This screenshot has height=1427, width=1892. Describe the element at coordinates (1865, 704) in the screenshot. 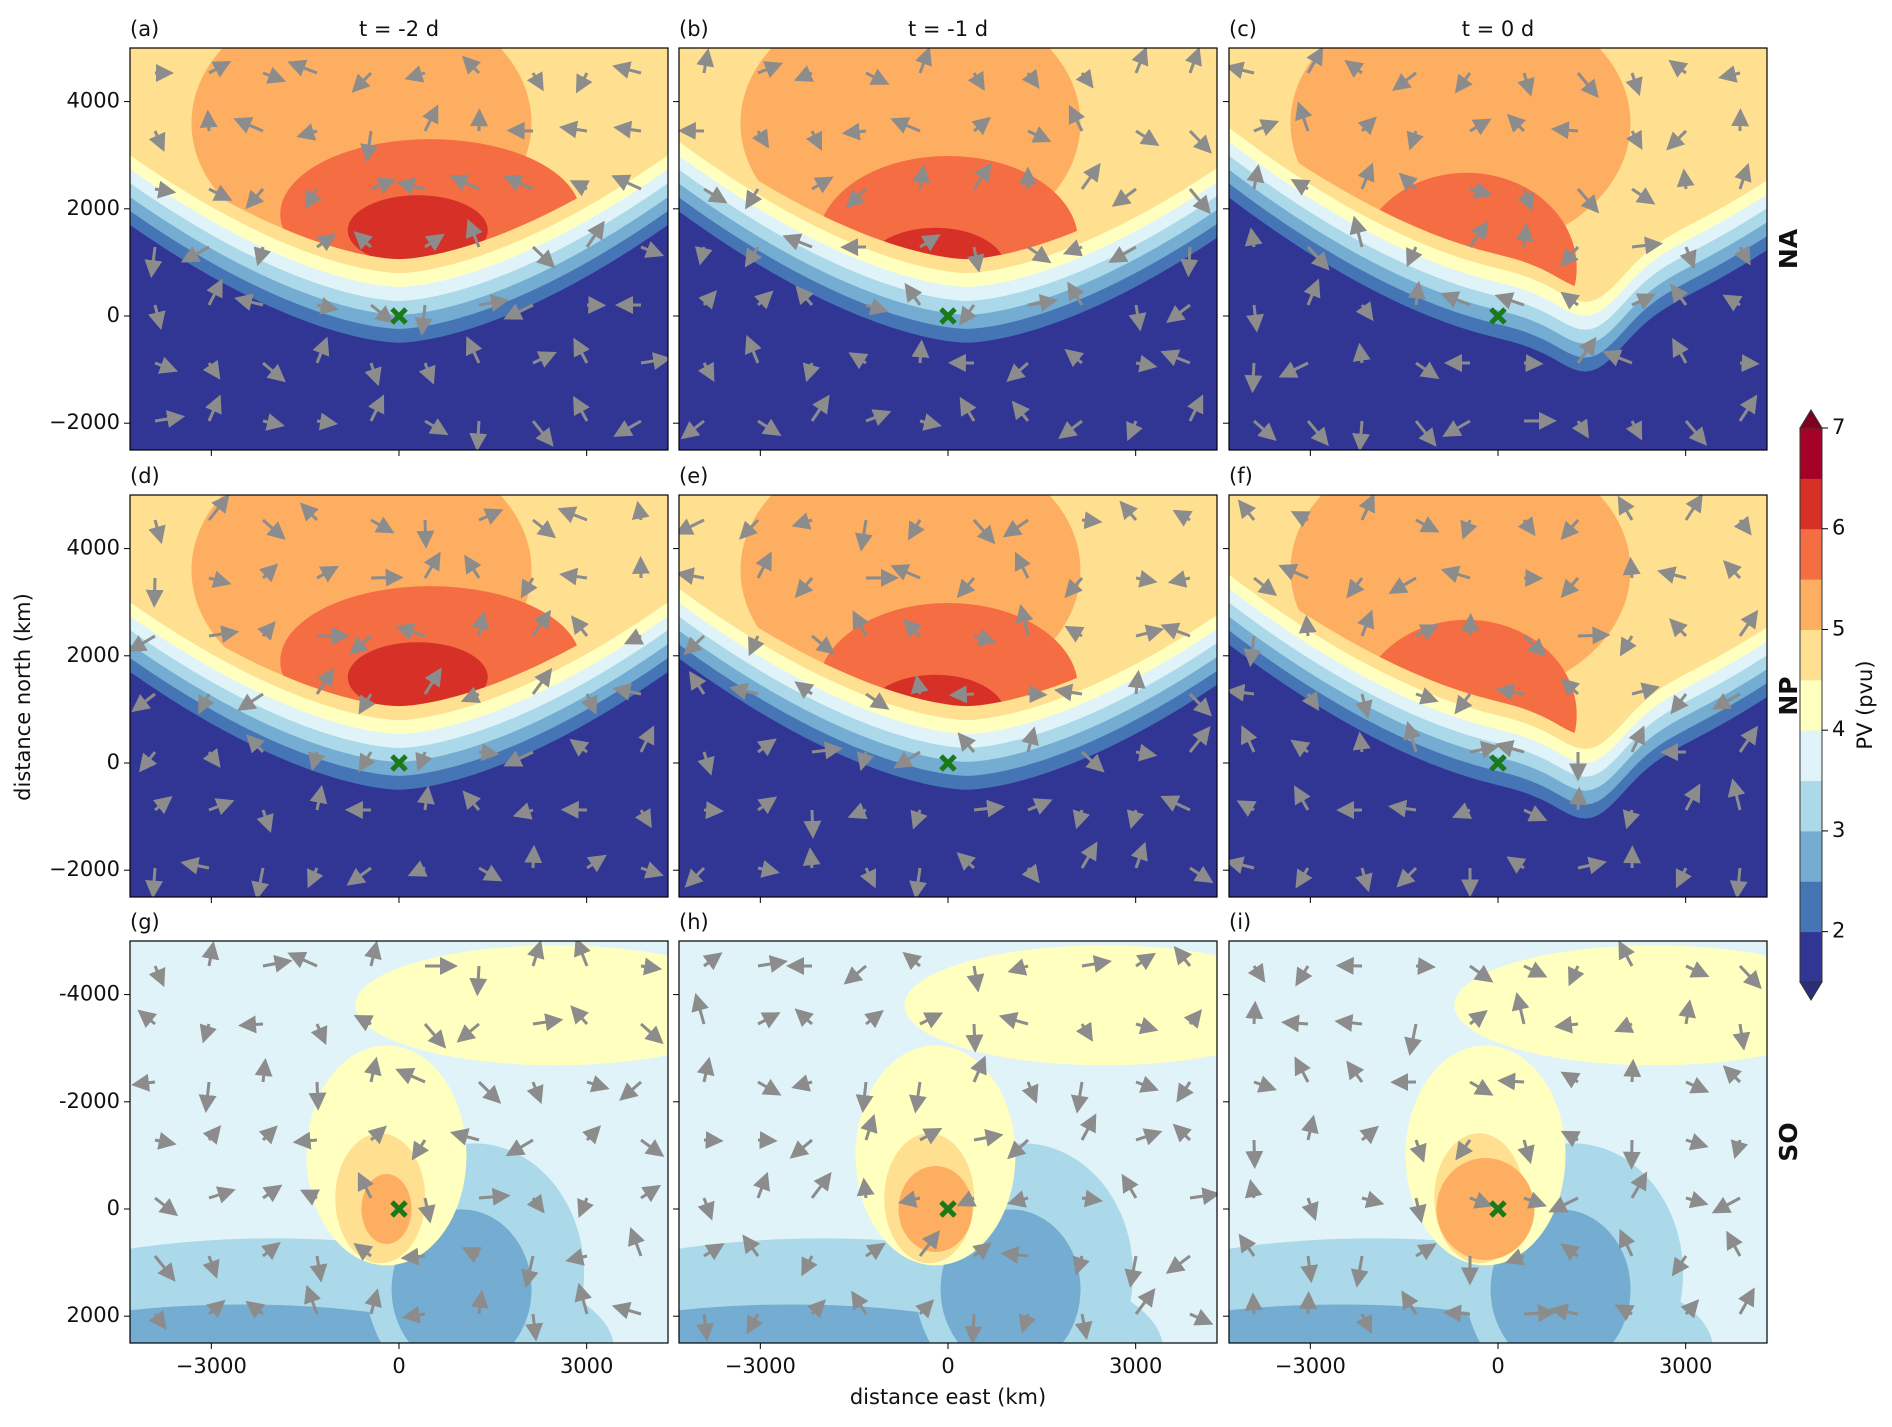

I see `colorbar-label: PV (pvu)` at that location.